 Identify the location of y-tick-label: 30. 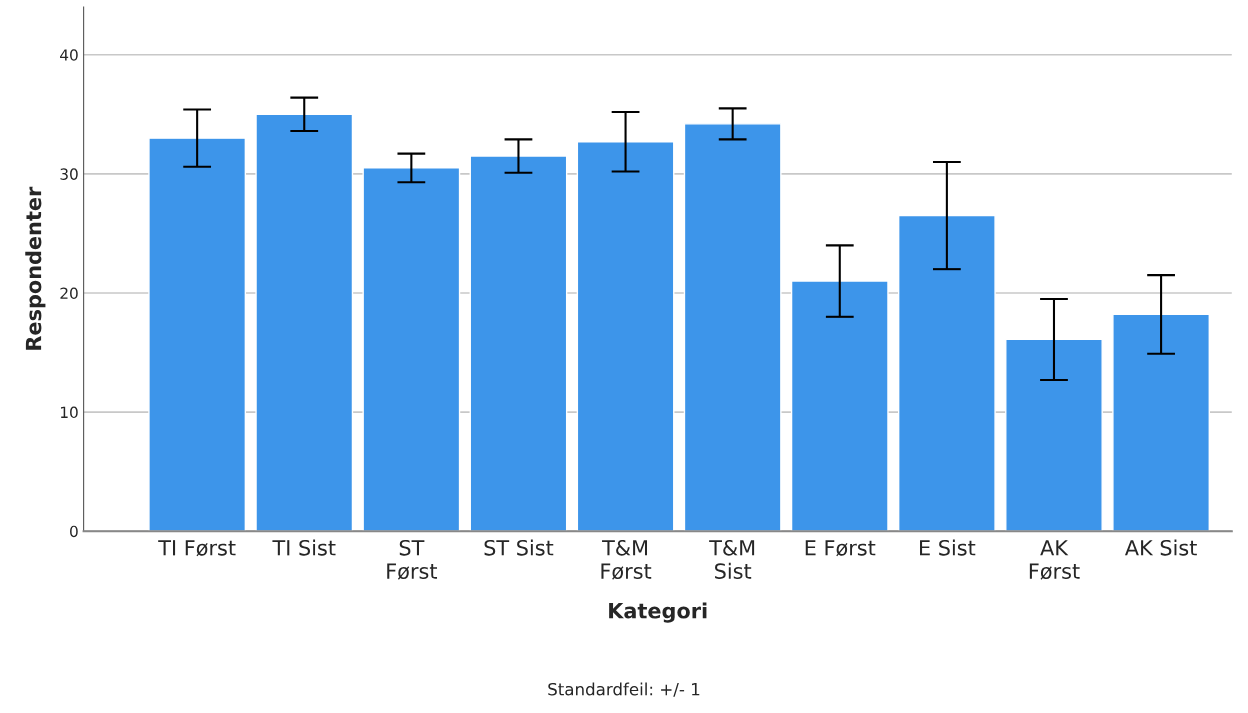
(69, 174).